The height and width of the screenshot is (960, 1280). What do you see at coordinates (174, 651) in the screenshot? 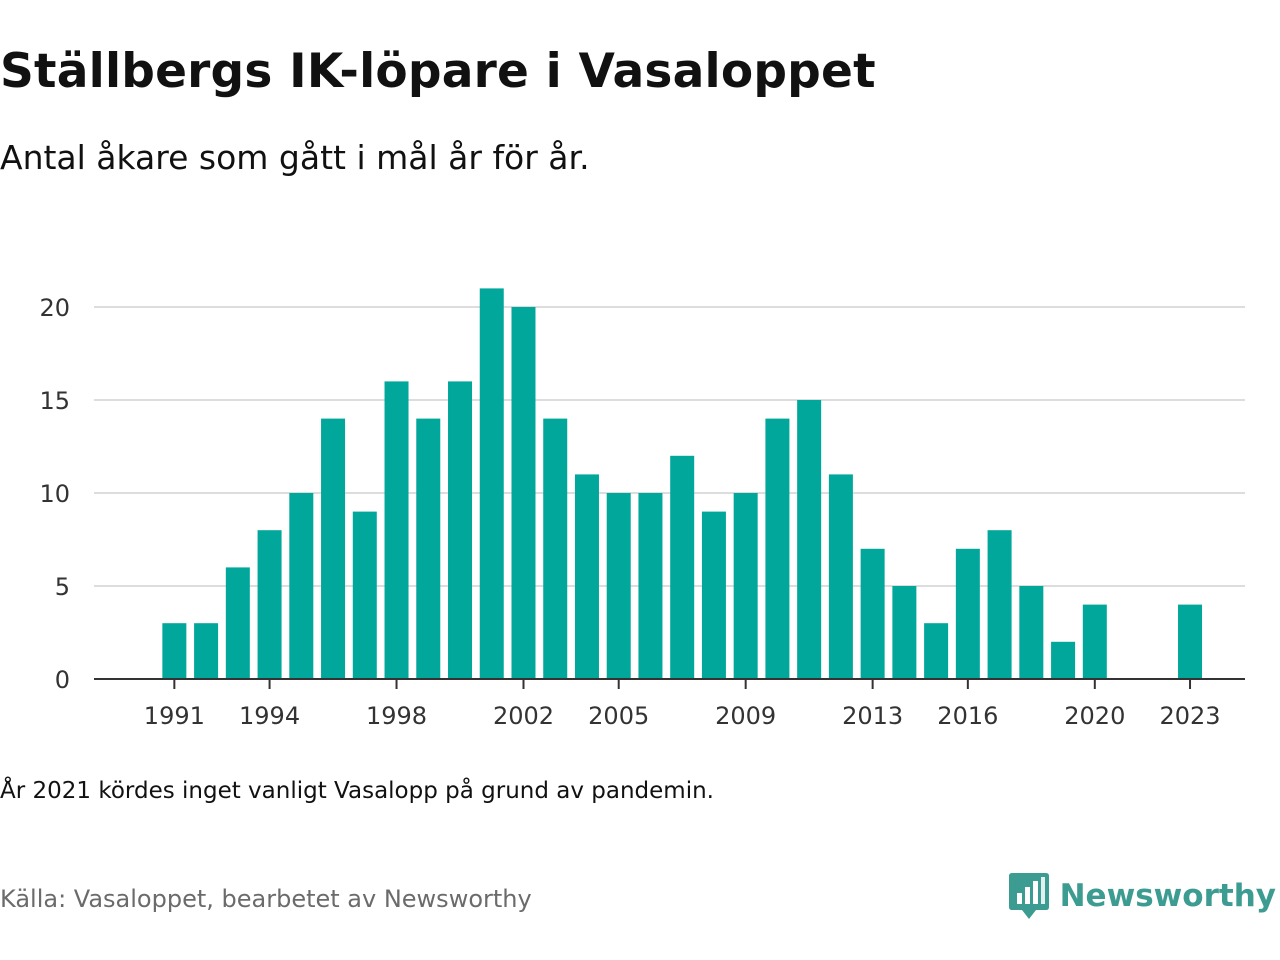
I see `bar-1991` at bounding box center [174, 651].